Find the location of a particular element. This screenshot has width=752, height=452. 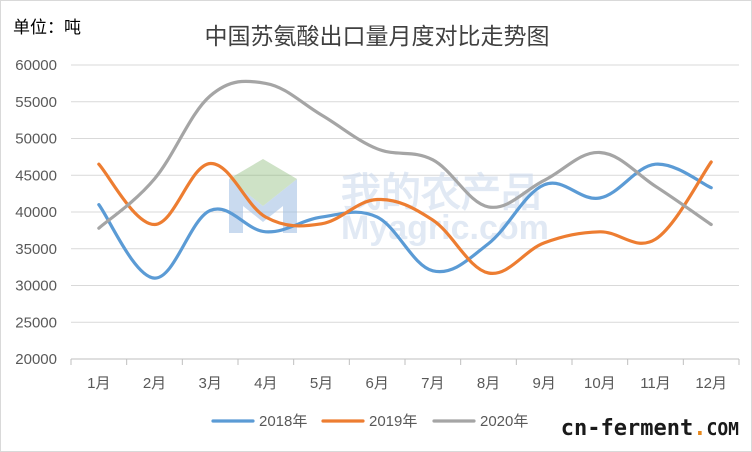

y-tick-label: 45000 is located at coordinates (36, 175).